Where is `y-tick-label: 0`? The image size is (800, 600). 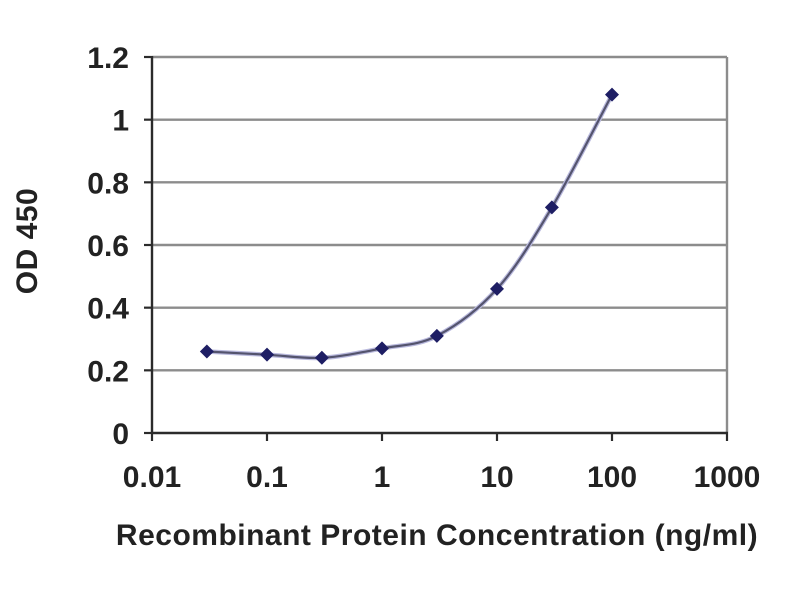 y-tick-label: 0 is located at coordinates (120, 434).